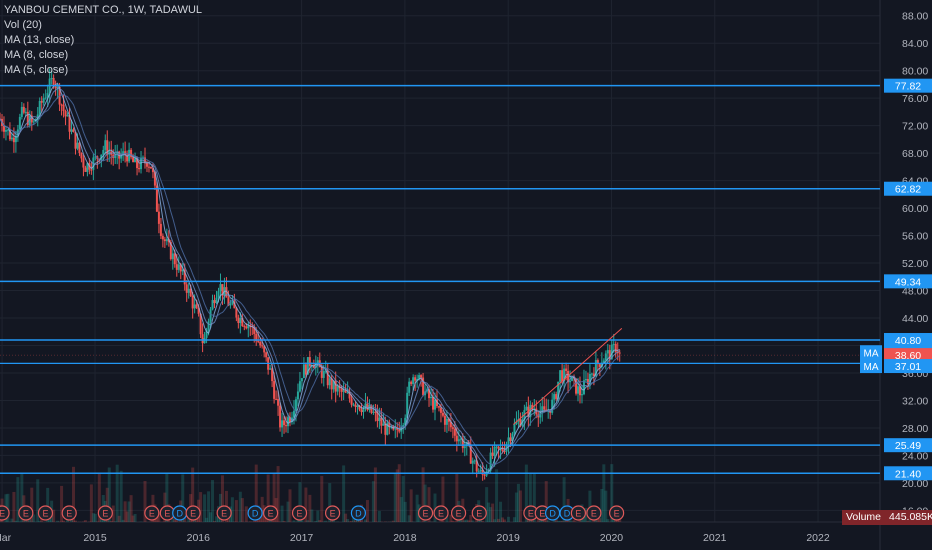  I want to click on price-tick-label: 80.00, so click(915, 72).